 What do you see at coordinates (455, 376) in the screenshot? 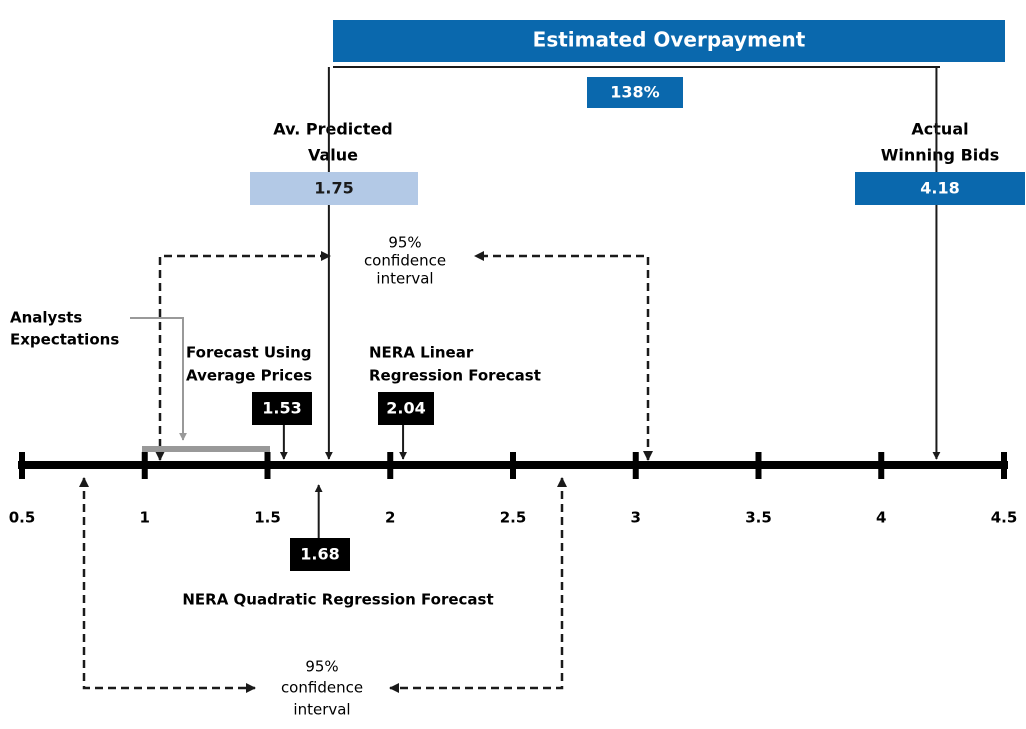
I see `linear-label: Regression Forecast` at bounding box center [455, 376].